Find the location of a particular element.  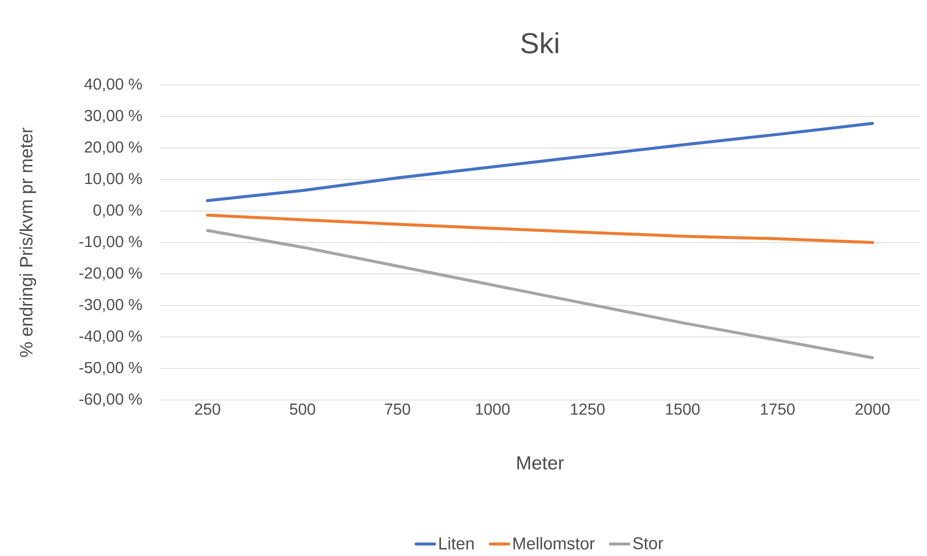

y-tick-label: 10,00 % is located at coordinates (113, 179).